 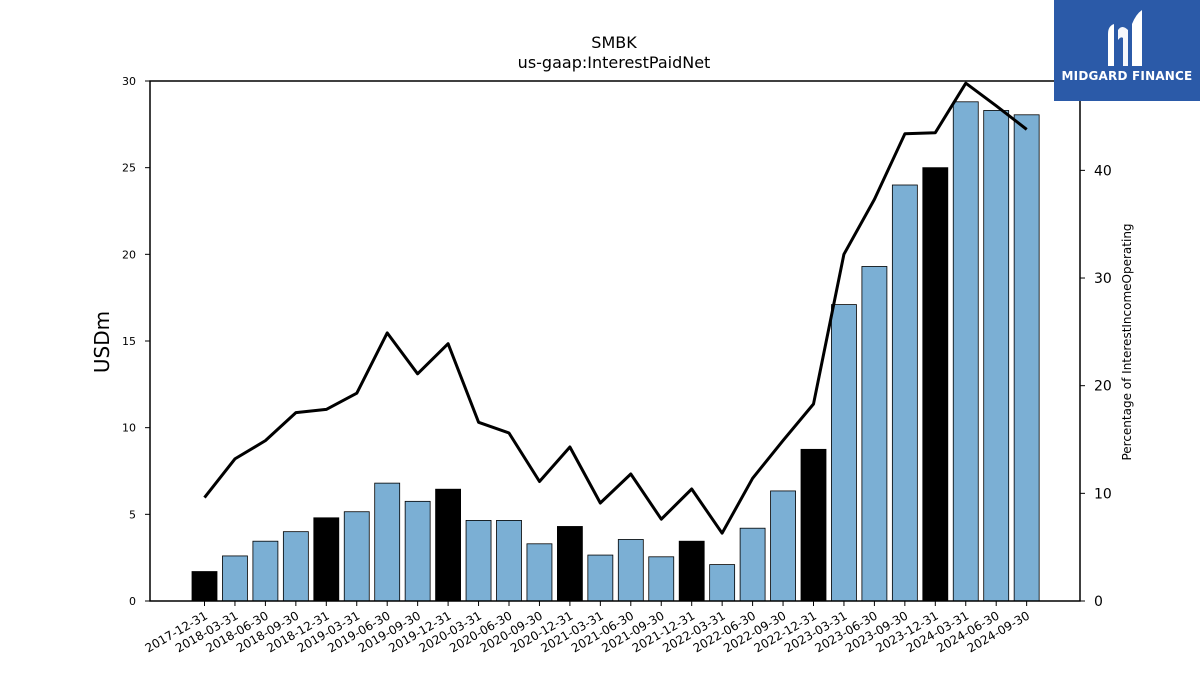 I want to click on y2-tick-label: 10, so click(x=1103, y=494).